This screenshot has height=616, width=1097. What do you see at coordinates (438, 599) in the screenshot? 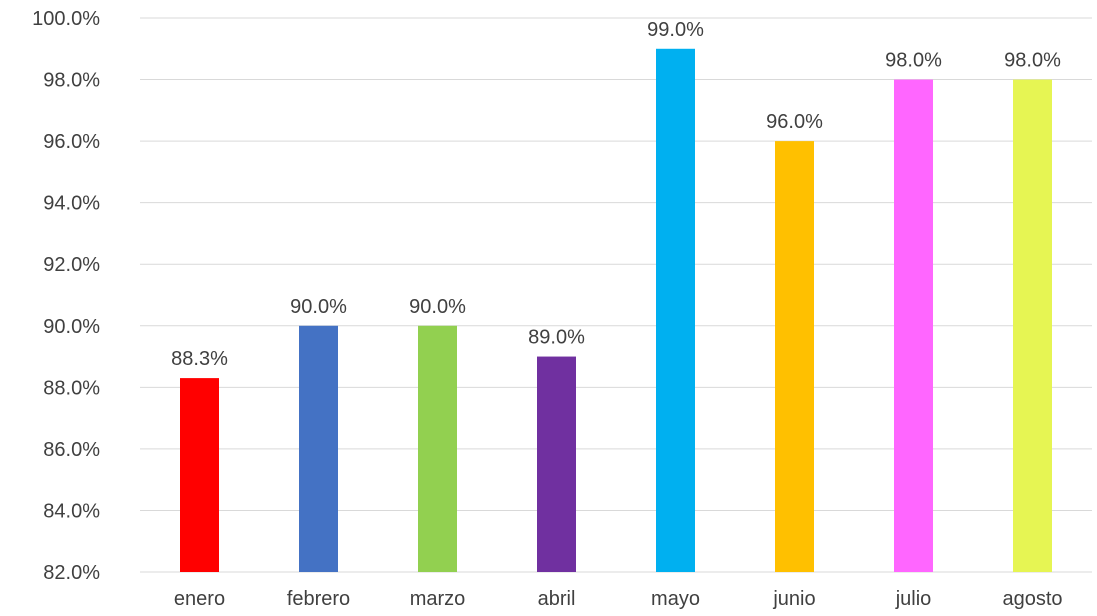
I see `x-tick-label: marzo` at bounding box center [438, 599].